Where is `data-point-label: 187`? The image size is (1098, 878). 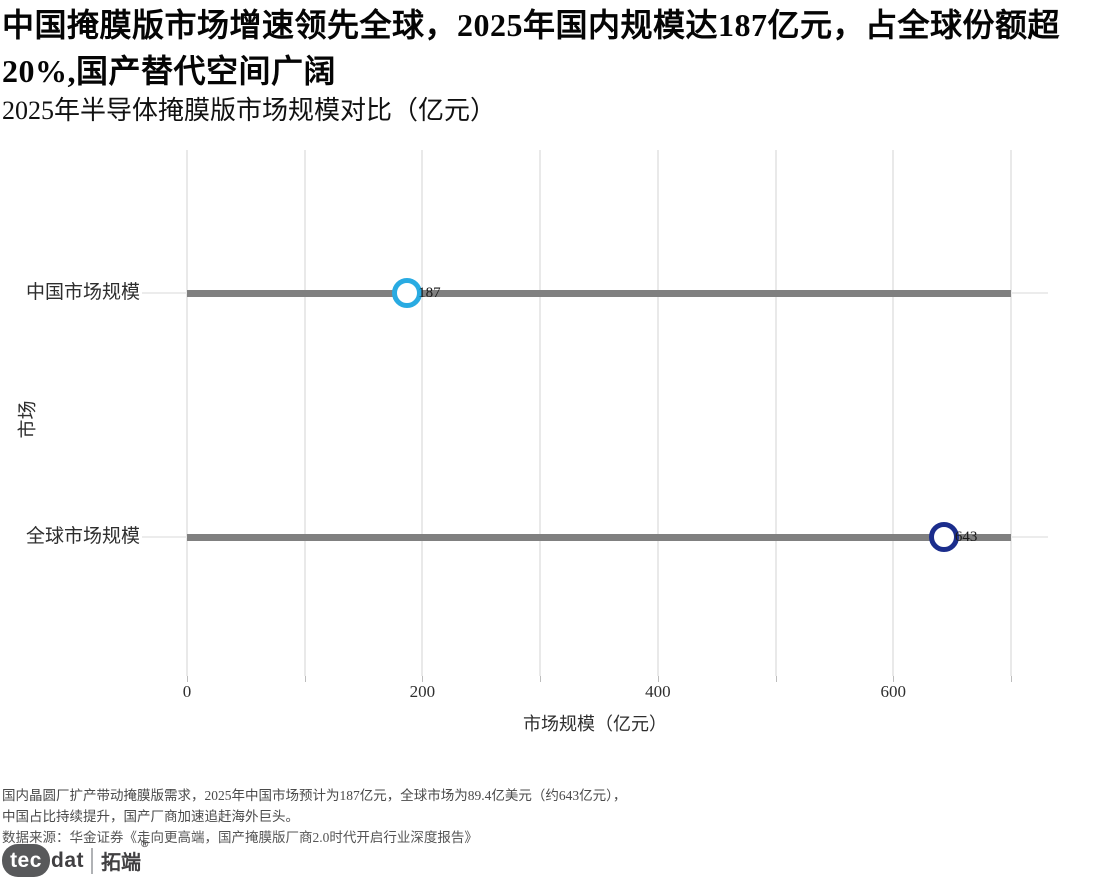
data-point-label: 187 is located at coordinates (429, 293).